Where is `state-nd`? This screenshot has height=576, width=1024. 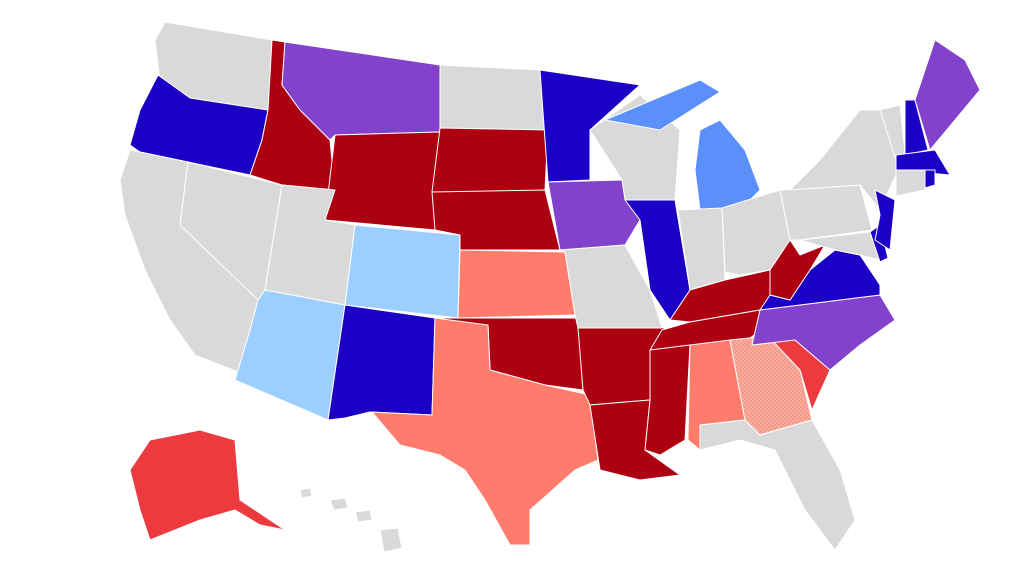
state-nd is located at coordinates (494, 97).